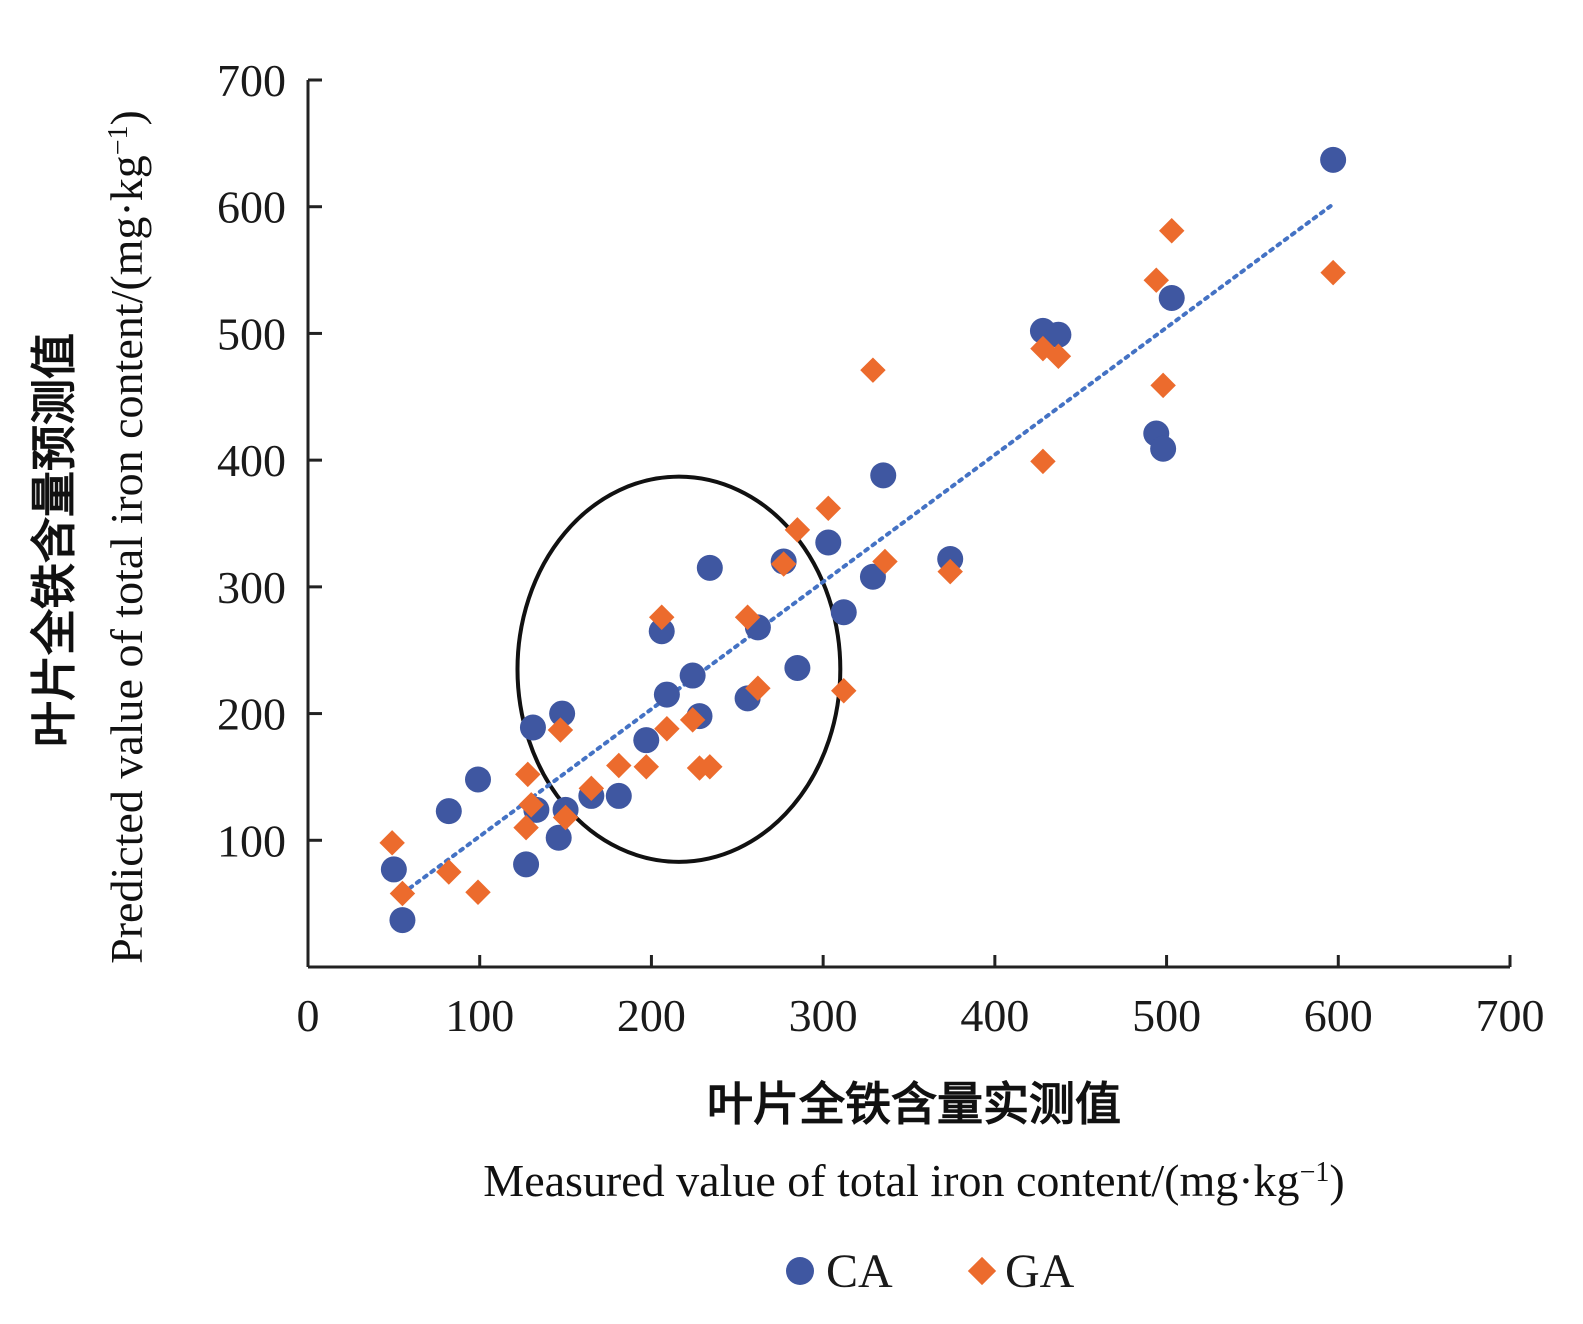 The width and height of the screenshot is (1583, 1324). Describe the element at coordinates (930, 1271) in the screenshot. I see `legend: CA GA` at that location.